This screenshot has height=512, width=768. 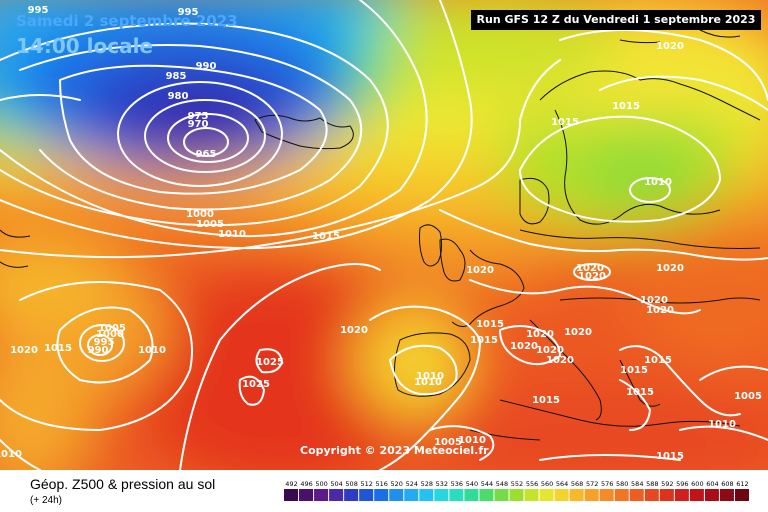 I want to click on valid-time-label: 14:00 locale, so click(x=84, y=46).